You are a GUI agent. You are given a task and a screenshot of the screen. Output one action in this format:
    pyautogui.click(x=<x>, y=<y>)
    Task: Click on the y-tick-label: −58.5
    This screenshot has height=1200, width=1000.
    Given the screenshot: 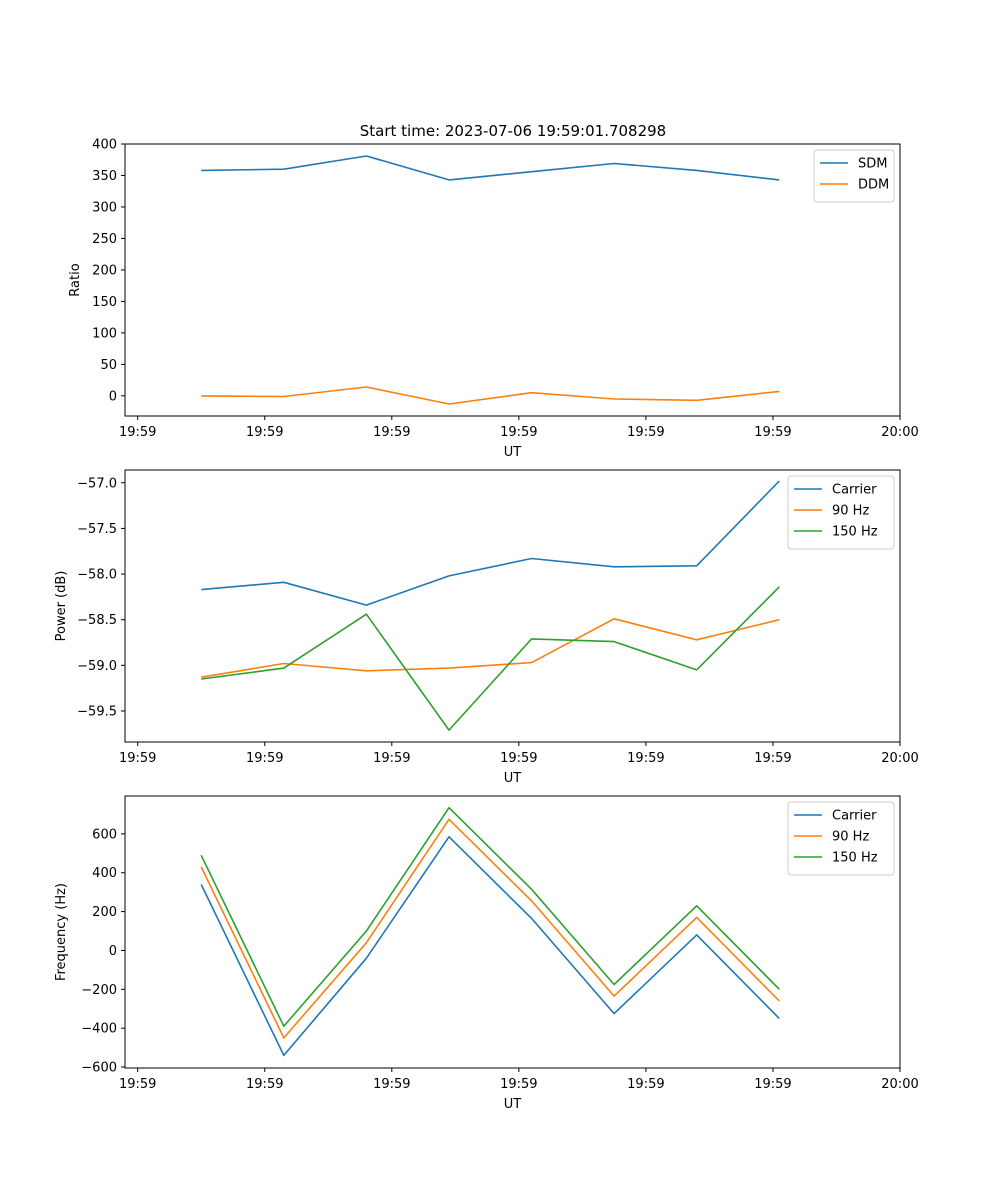 What is the action you would take?
    pyautogui.click(x=97, y=620)
    